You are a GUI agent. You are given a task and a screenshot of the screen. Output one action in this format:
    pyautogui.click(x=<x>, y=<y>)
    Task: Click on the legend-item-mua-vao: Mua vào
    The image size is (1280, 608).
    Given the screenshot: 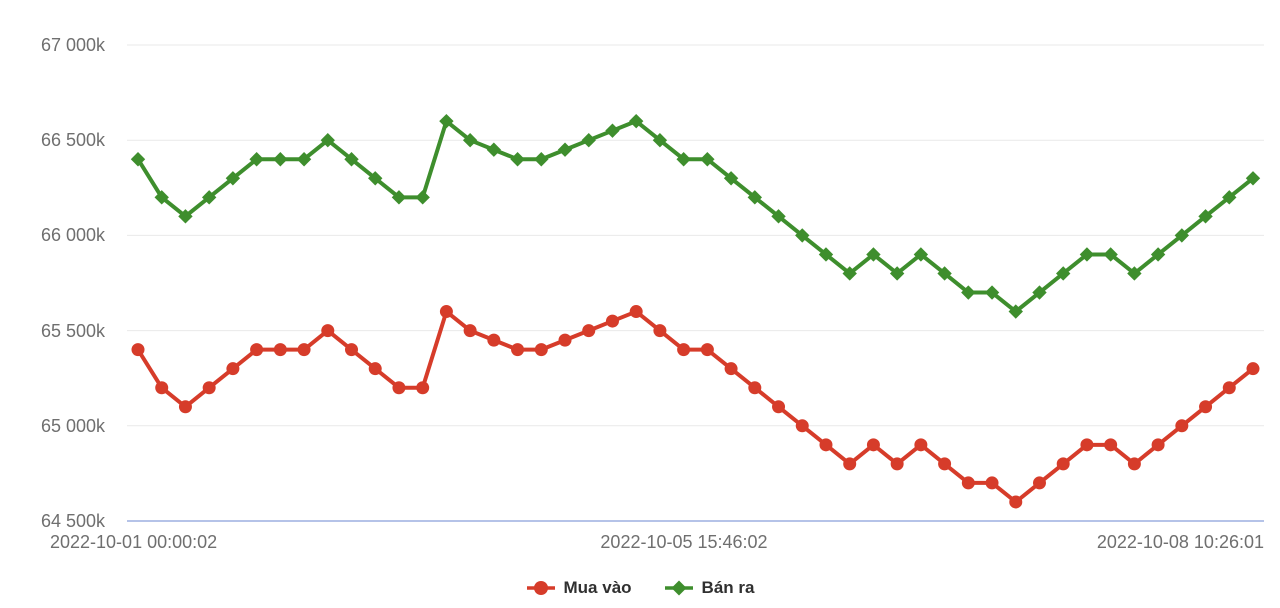 What is the action you would take?
    pyautogui.click(x=579, y=588)
    